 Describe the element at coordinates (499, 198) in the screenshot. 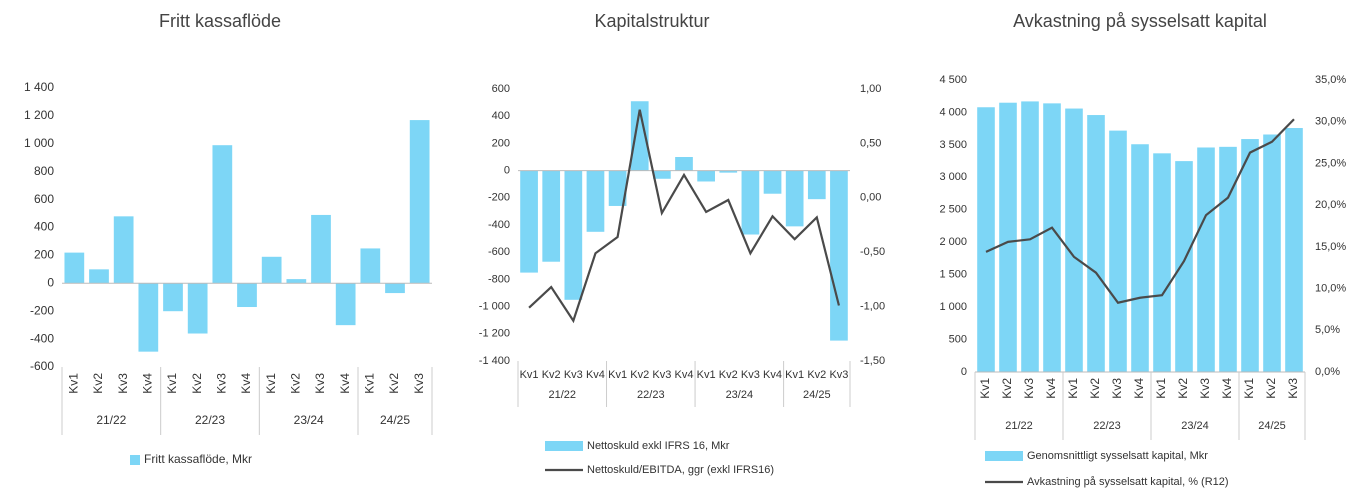

I see `y-tick-label: -200` at that location.